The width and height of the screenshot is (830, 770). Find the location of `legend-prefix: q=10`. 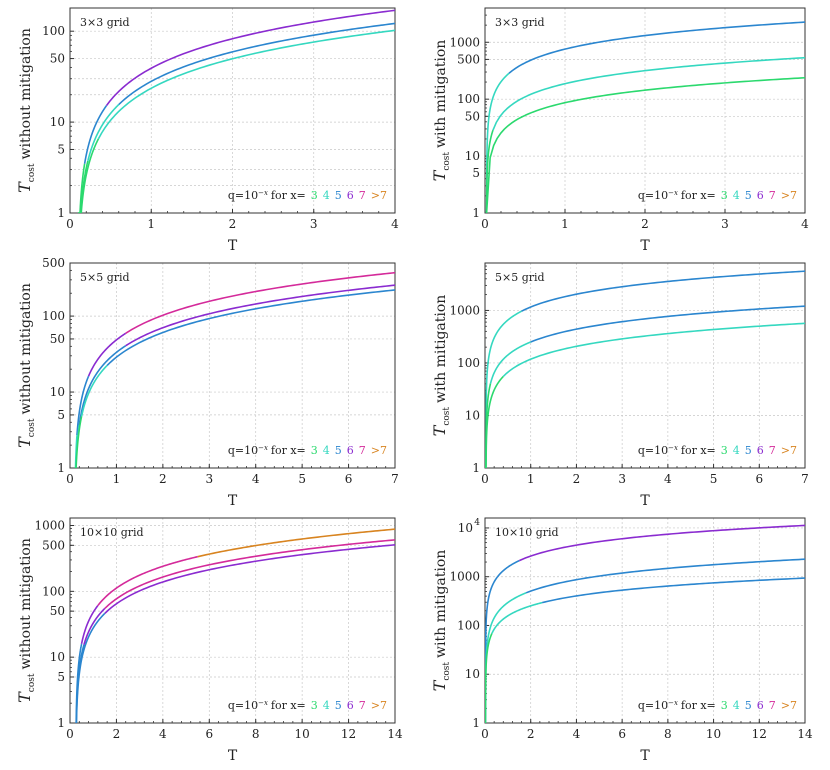

legend-prefix: q=10 is located at coordinates (653, 705).